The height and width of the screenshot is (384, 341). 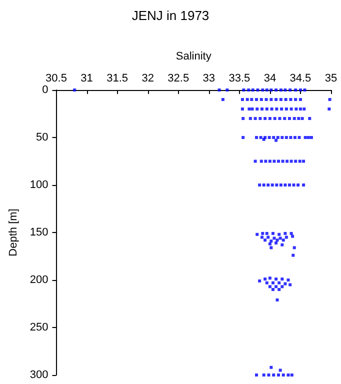 What do you see at coordinates (56, 78) in the screenshot?
I see `x-tick-label: 30.5` at bounding box center [56, 78].